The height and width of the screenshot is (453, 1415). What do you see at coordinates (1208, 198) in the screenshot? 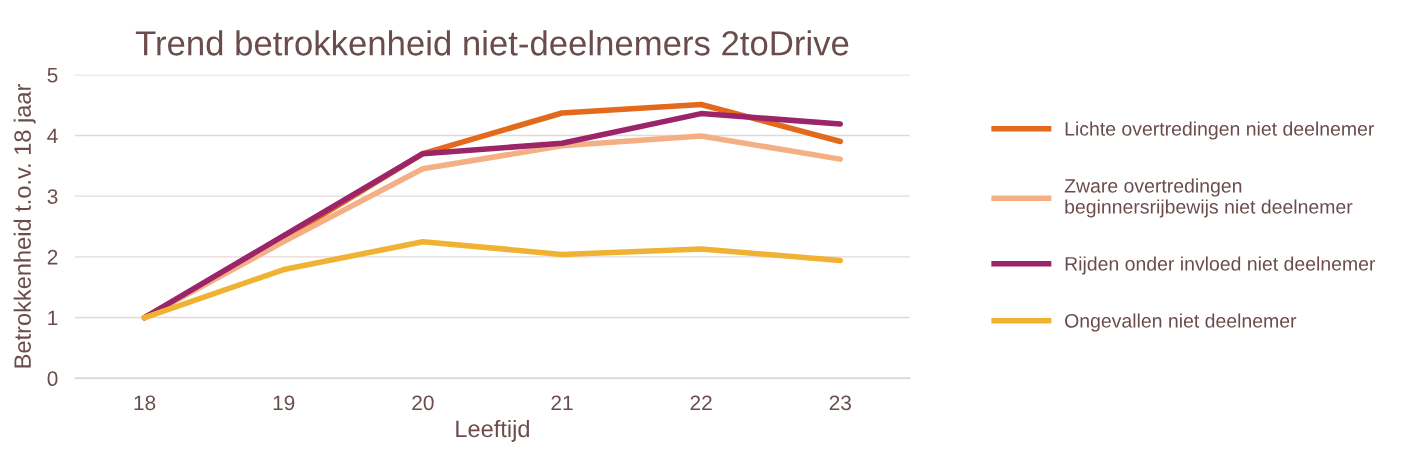
I see `legend-label: Zware overtredingen beginnersrijbewijs niet deelnemer` at bounding box center [1208, 198].